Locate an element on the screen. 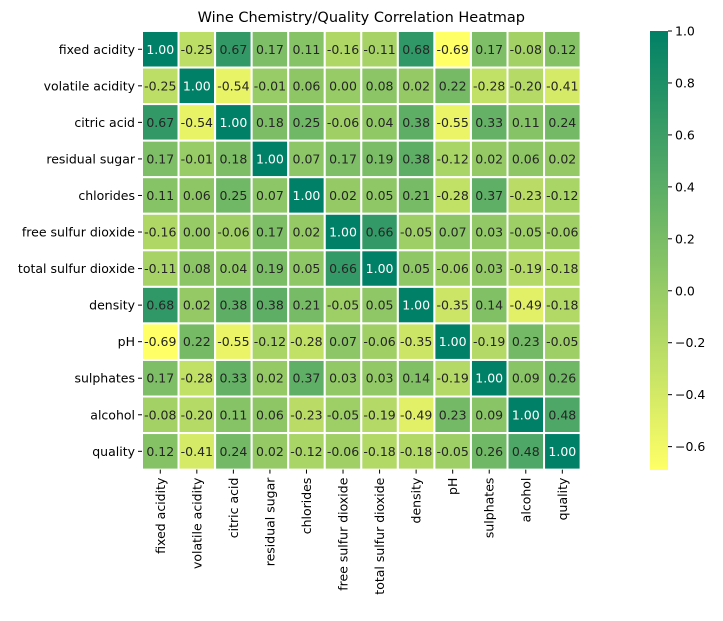 The image size is (723, 621). cell-value-label: -0.25 is located at coordinates (197, 49).